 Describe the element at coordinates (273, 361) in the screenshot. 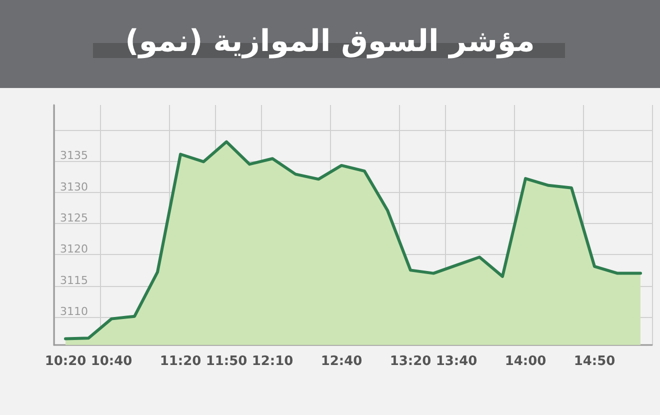

I see `x-tick-label: 12:10` at that location.